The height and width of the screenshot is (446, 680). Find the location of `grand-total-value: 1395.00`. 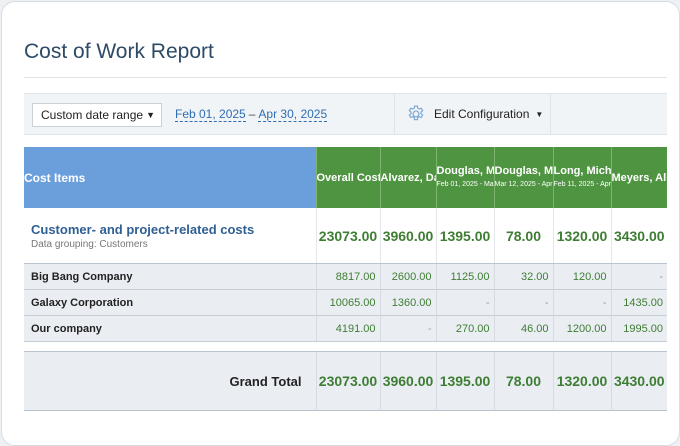

grand-total-value: 1395.00 is located at coordinates (464, 381).